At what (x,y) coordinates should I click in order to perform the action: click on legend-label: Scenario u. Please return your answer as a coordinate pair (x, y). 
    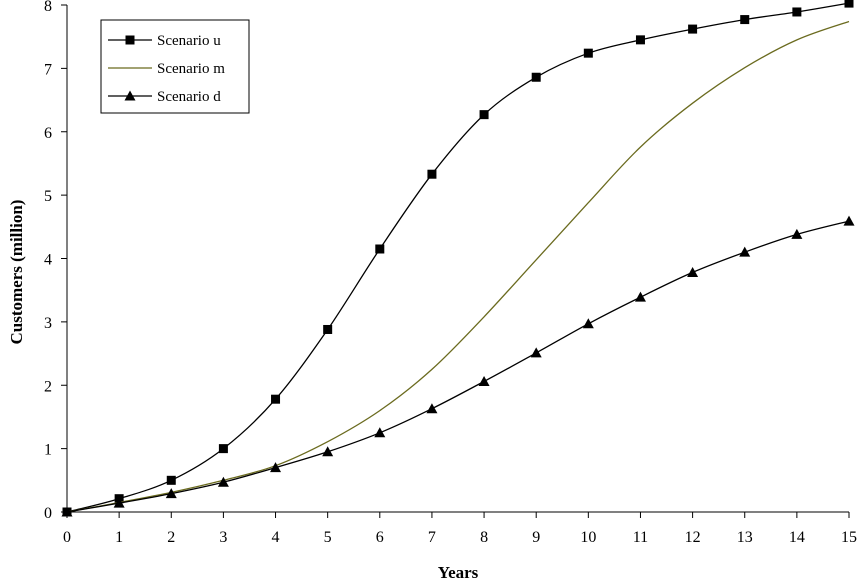
    Looking at the image, I should click on (189, 41).